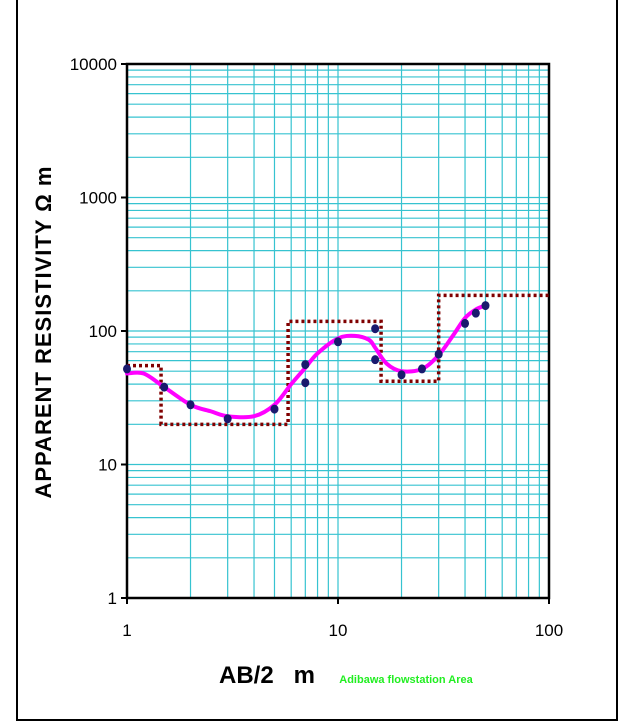 Image resolution: width=636 pixels, height=723 pixels. Describe the element at coordinates (107, 465) in the screenshot. I see `y-tick-label: 10` at that location.